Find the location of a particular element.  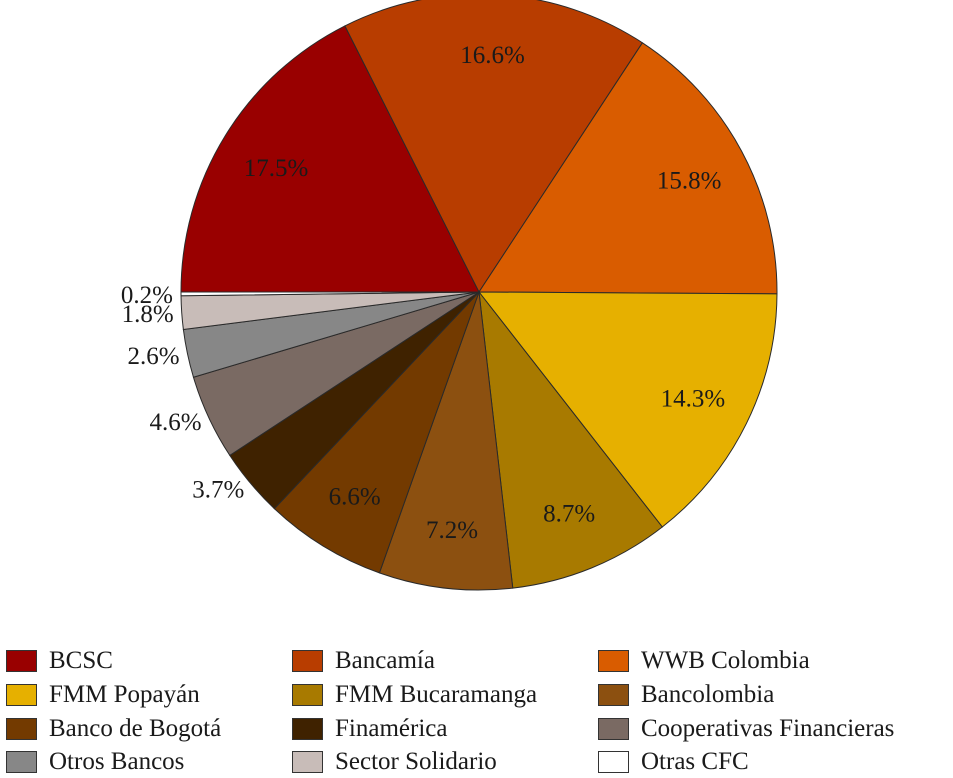

legend-label: Otras CFC is located at coordinates (695, 761).